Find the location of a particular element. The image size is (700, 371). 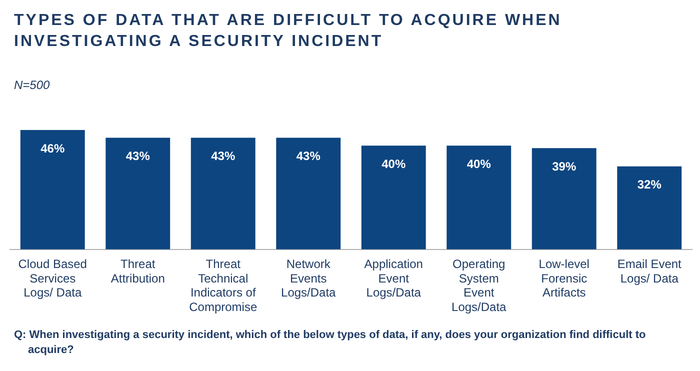

data-label: 39% is located at coordinates (564, 166).